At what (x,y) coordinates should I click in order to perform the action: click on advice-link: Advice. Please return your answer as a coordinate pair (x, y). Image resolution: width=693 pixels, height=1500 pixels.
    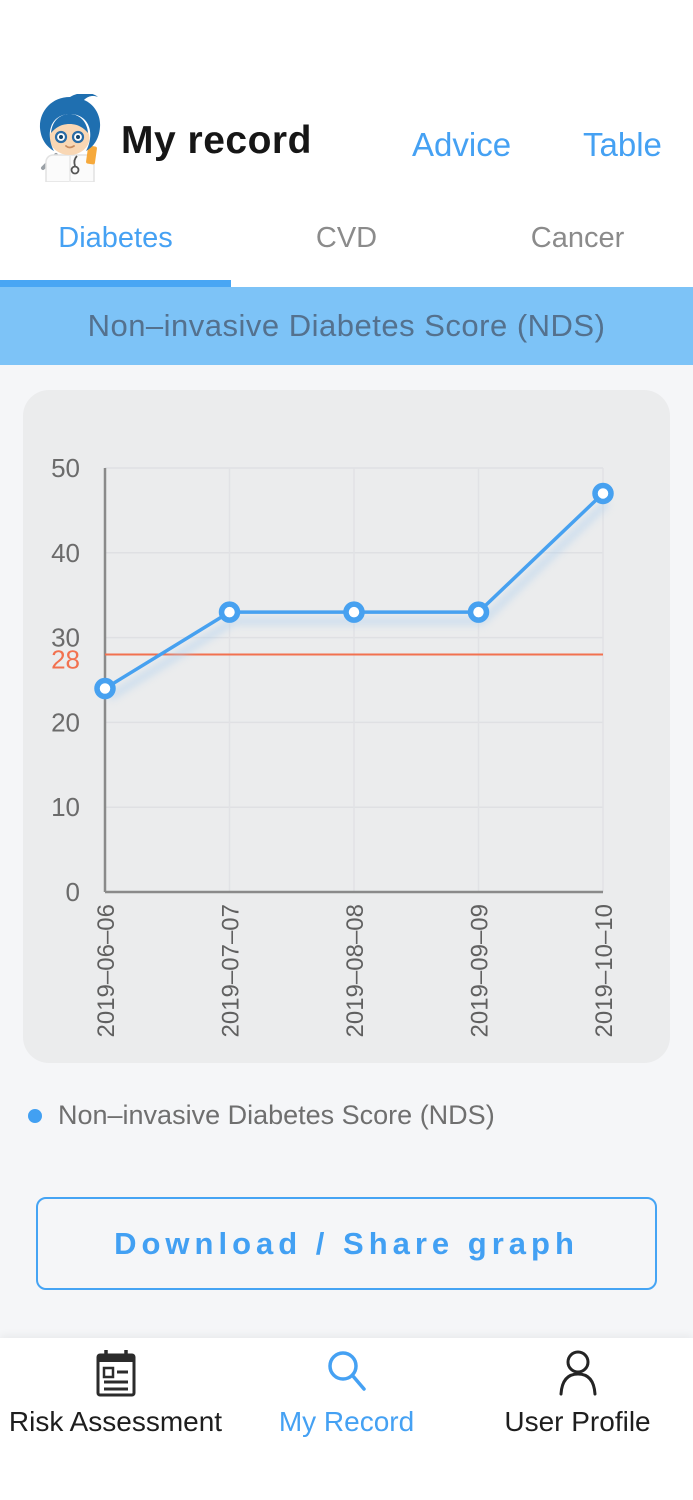
    Looking at the image, I should click on (462, 144).